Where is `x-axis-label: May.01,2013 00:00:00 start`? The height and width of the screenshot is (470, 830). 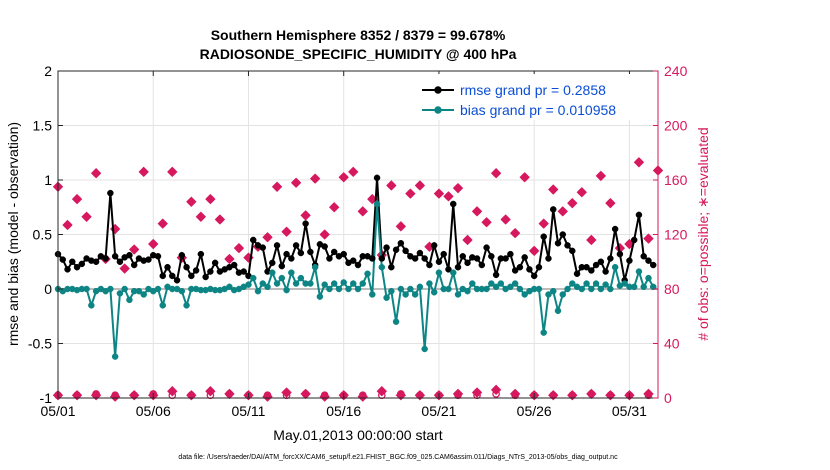
x-axis-label: May.01,2013 00:00:00 start is located at coordinates (358, 435).